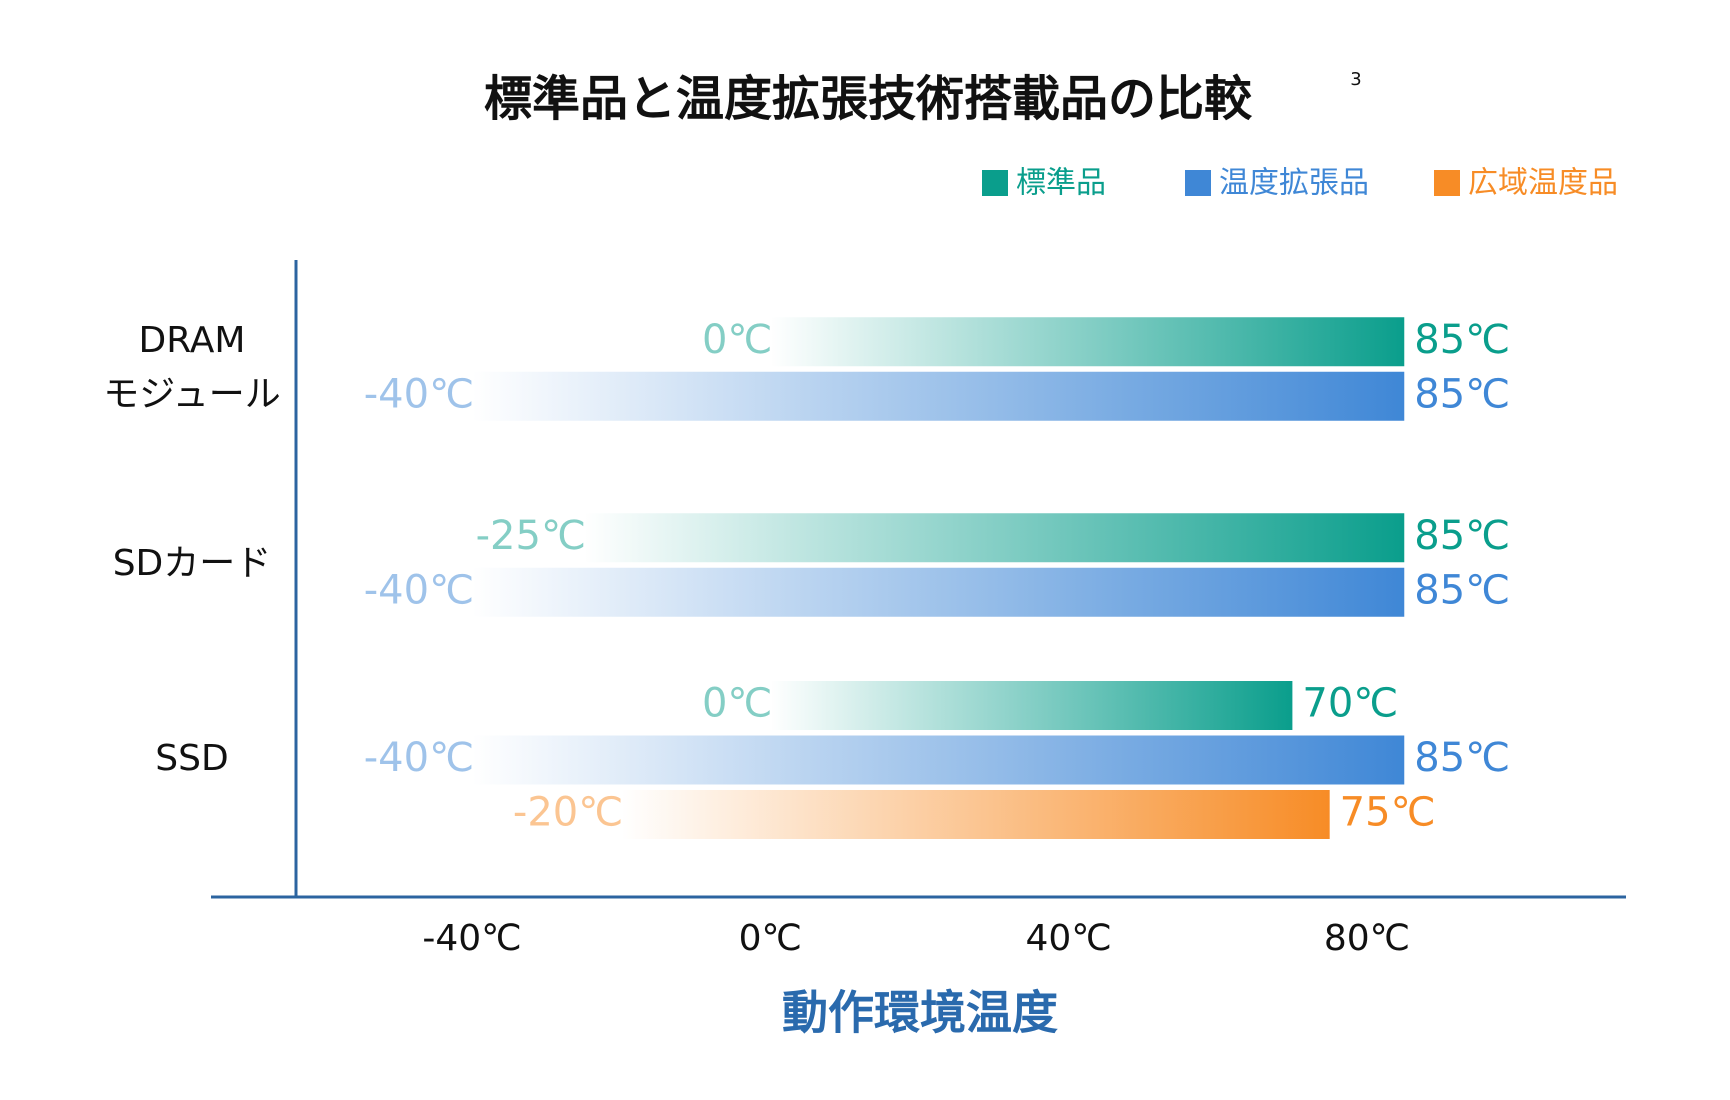 This screenshot has width=1730, height=1100. Describe the element at coordinates (1355, 79) in the screenshot. I see `title-note: 3` at that location.